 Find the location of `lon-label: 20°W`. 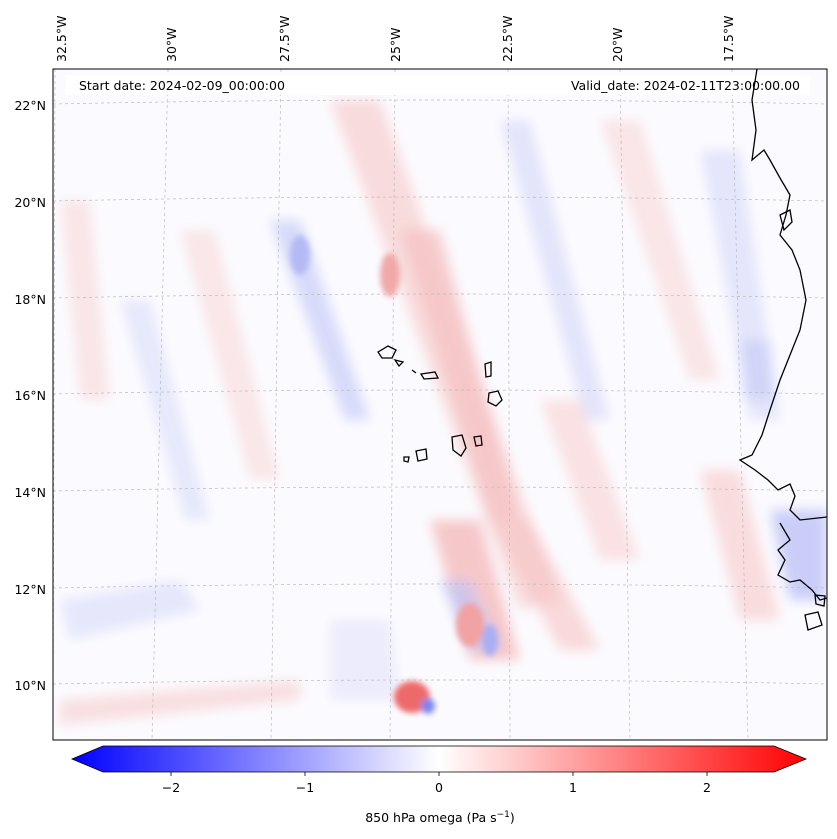

lon-label: 20°W is located at coordinates (617, 44).